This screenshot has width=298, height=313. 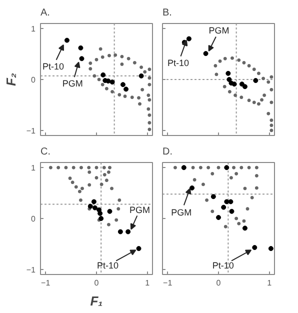 What do you see at coordinates (45, 13) in the screenshot?
I see `chart-title: A.` at bounding box center [45, 13].